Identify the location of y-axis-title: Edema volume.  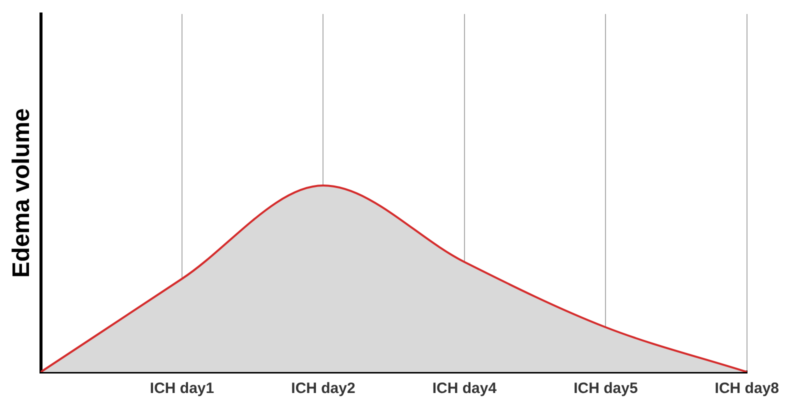
(22, 193).